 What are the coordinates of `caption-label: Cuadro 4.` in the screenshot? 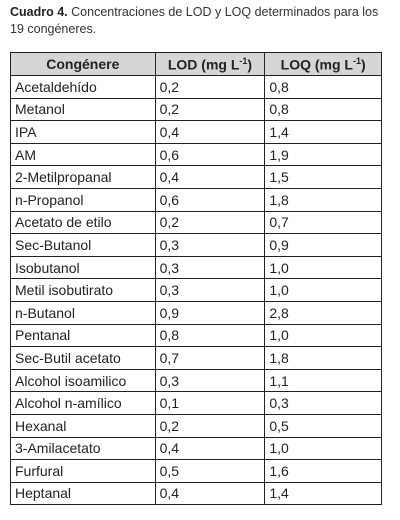 It's located at (39, 12).